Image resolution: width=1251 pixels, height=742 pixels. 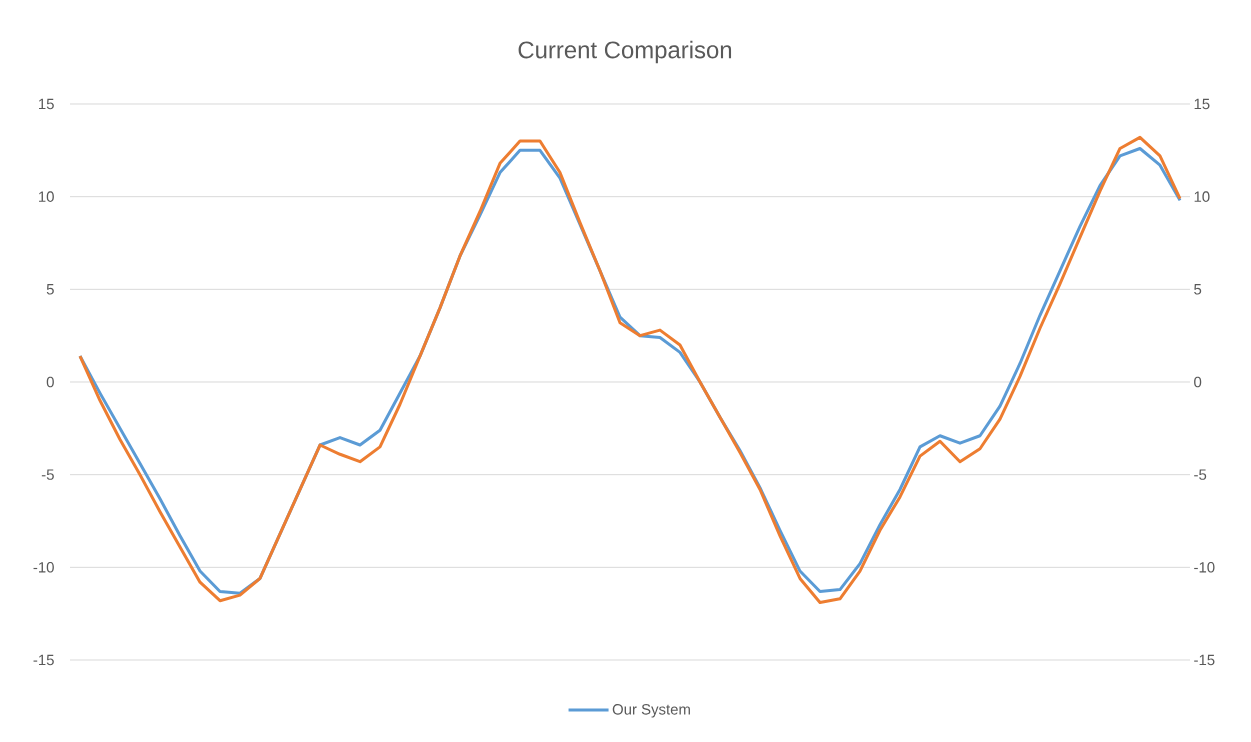 What do you see at coordinates (47, 474) in the screenshot?
I see `y-tick-label: -5` at bounding box center [47, 474].